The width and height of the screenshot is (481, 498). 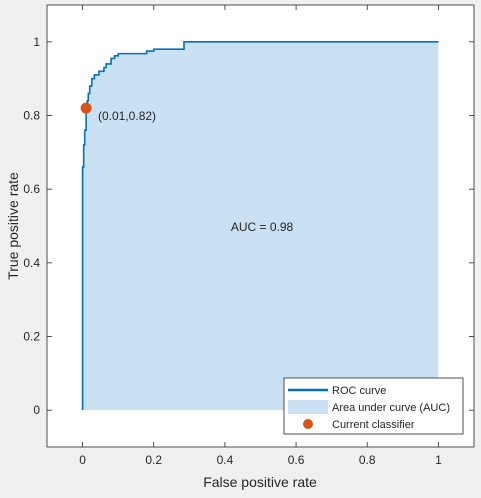 I want to click on y-tick-label: 0, so click(x=36, y=410).